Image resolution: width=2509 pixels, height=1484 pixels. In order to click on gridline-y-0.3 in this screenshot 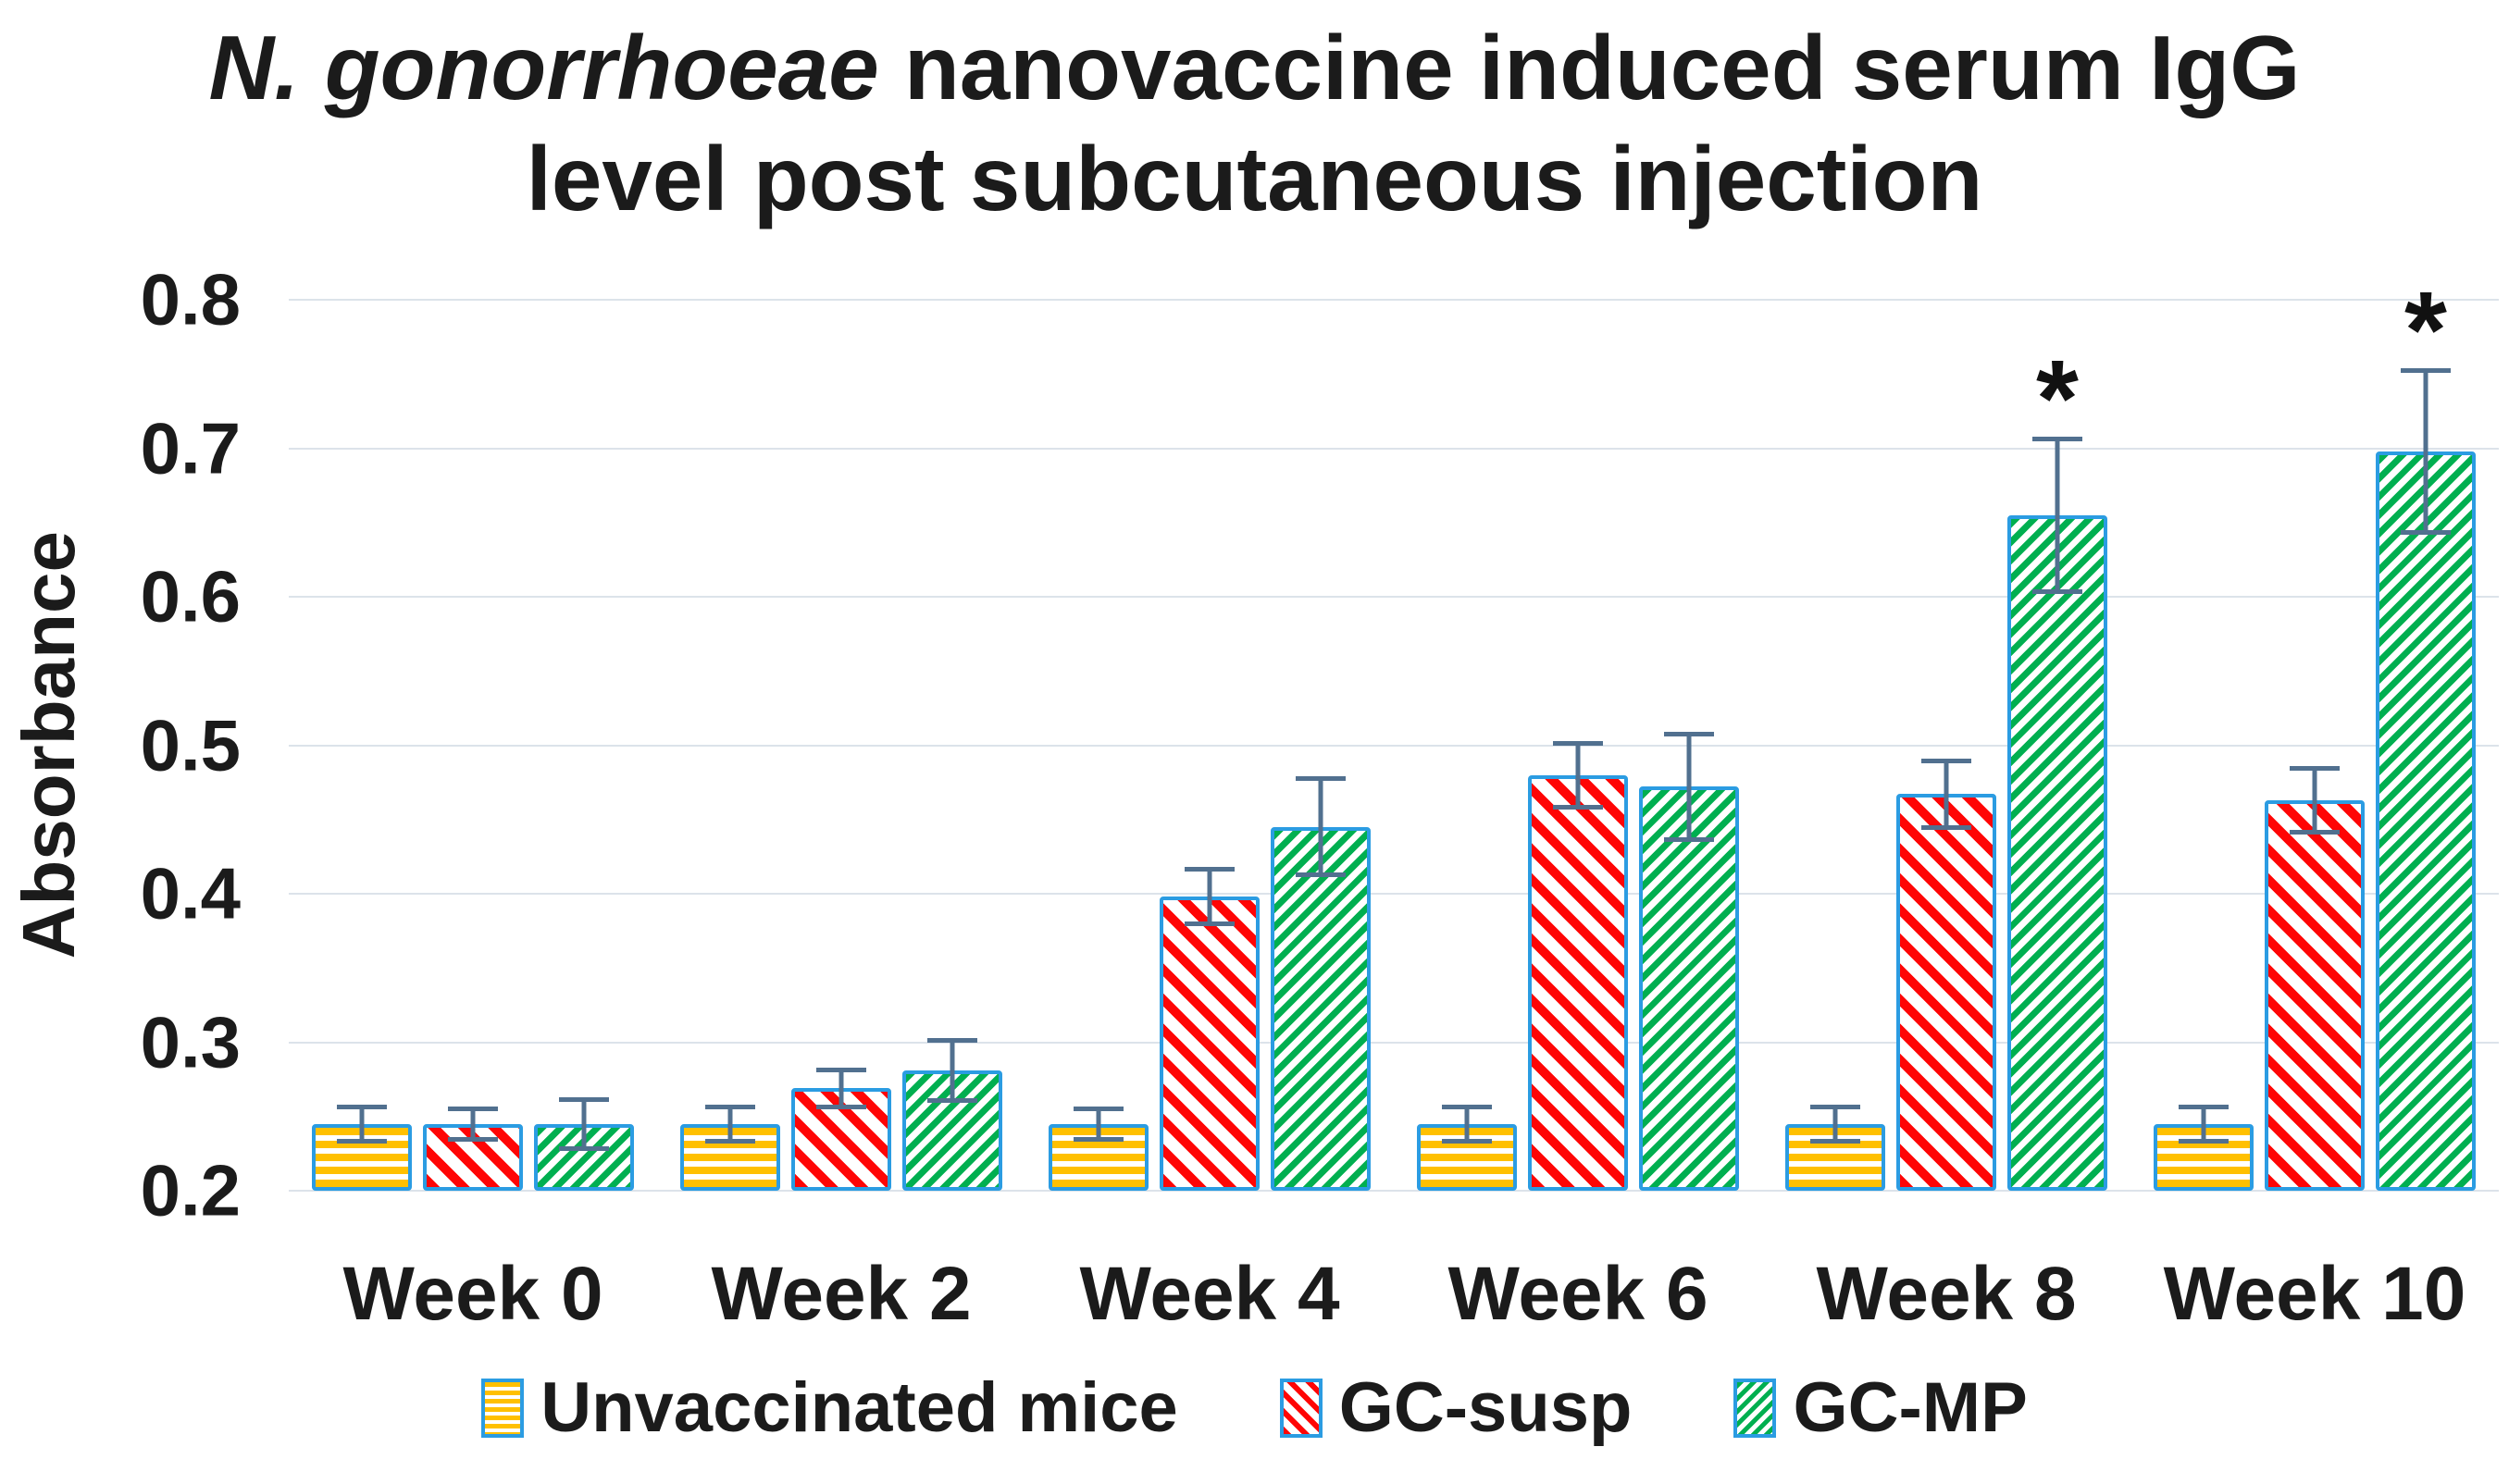, I will do `click(1394, 1043)`.